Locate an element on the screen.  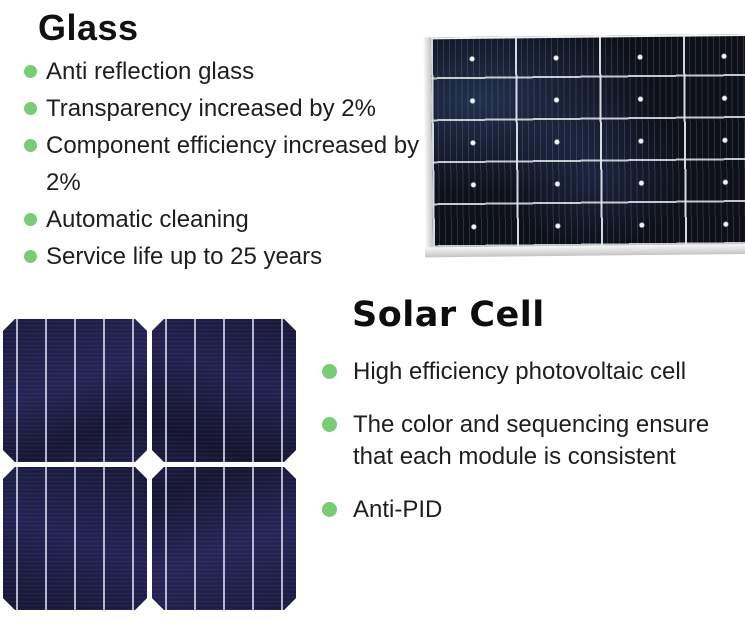
list-item-text: Automatic cleaning is located at coordinates (147, 219).